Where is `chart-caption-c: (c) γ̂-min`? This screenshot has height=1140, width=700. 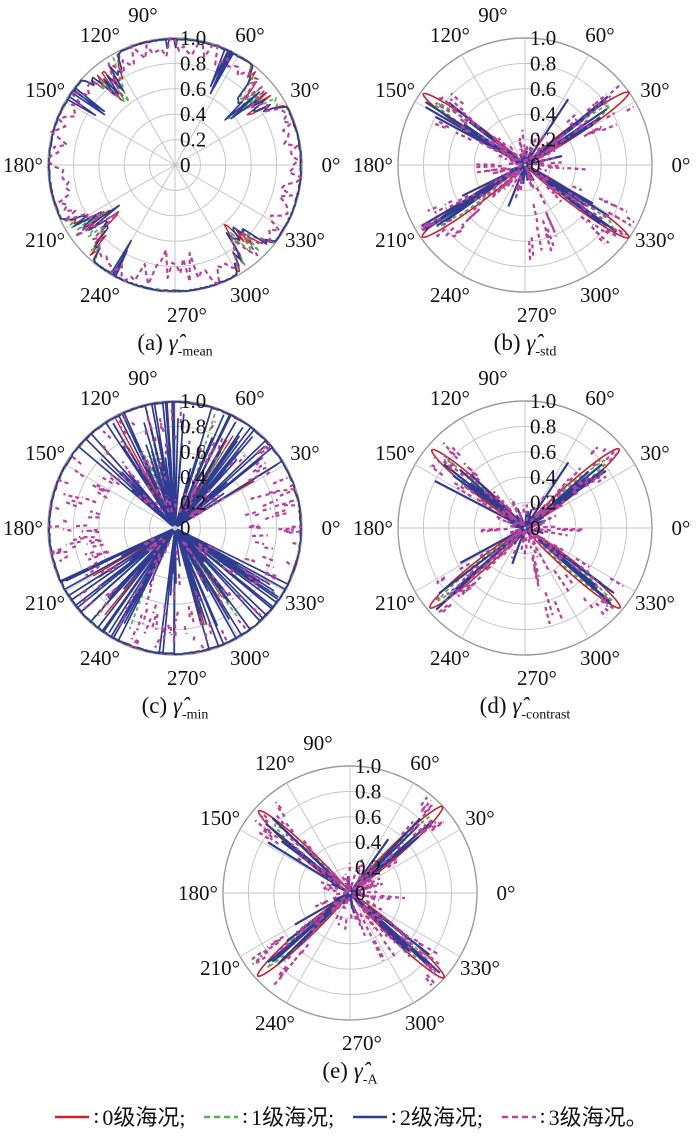 chart-caption-c: (c) γ̂-min is located at coordinates (175, 711).